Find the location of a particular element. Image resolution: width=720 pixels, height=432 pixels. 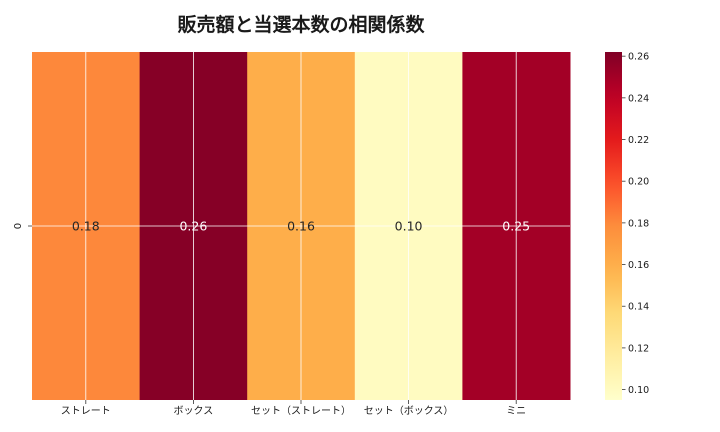

colorbar-tick-label: 0.14 is located at coordinates (638, 307).